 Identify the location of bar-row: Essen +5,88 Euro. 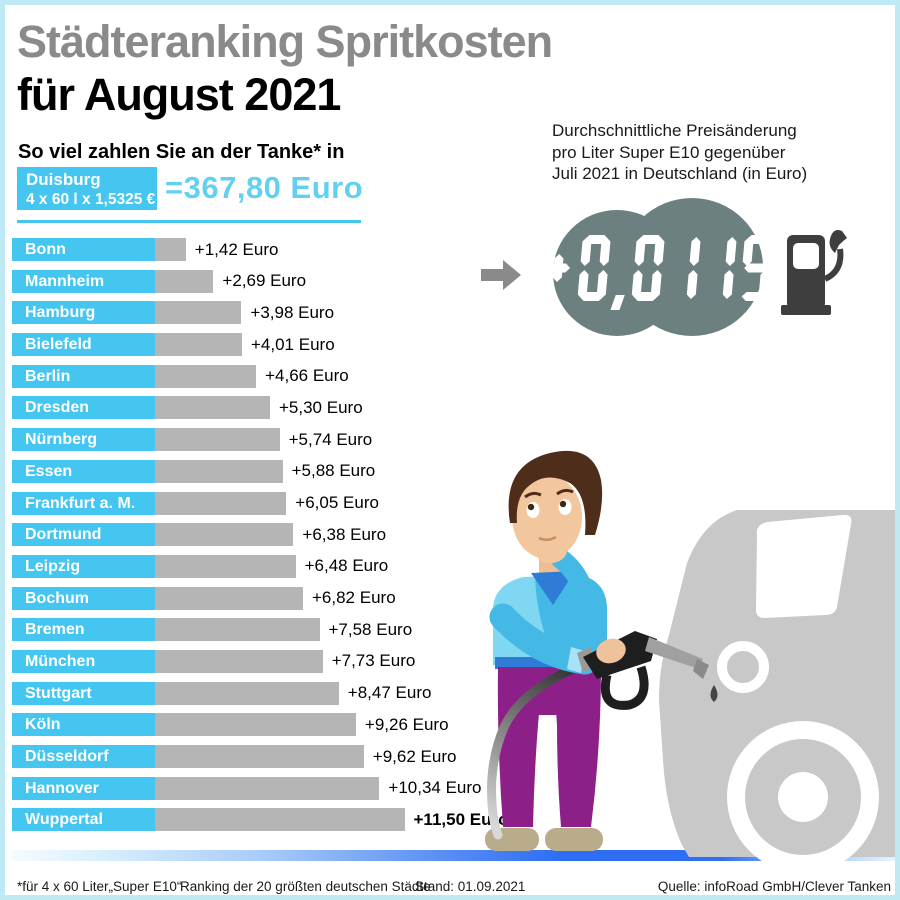
(272, 471).